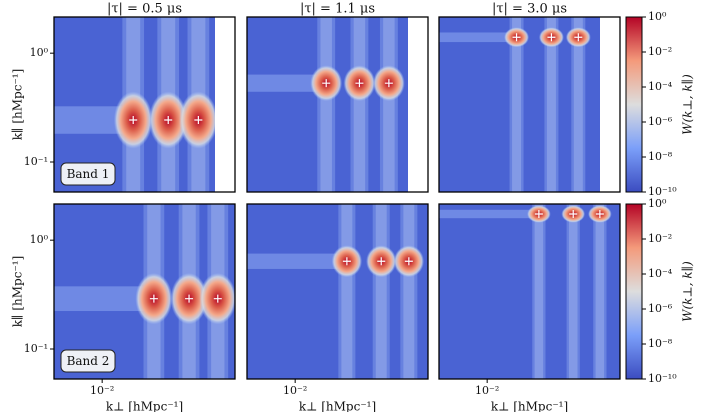  I want to click on annotation: Band 1, so click(88, 174).